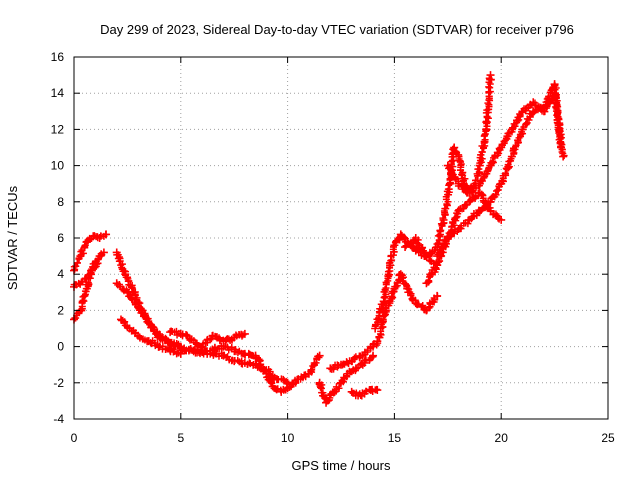  What do you see at coordinates (60, 202) in the screenshot?
I see `y-tick-label: 8` at bounding box center [60, 202].